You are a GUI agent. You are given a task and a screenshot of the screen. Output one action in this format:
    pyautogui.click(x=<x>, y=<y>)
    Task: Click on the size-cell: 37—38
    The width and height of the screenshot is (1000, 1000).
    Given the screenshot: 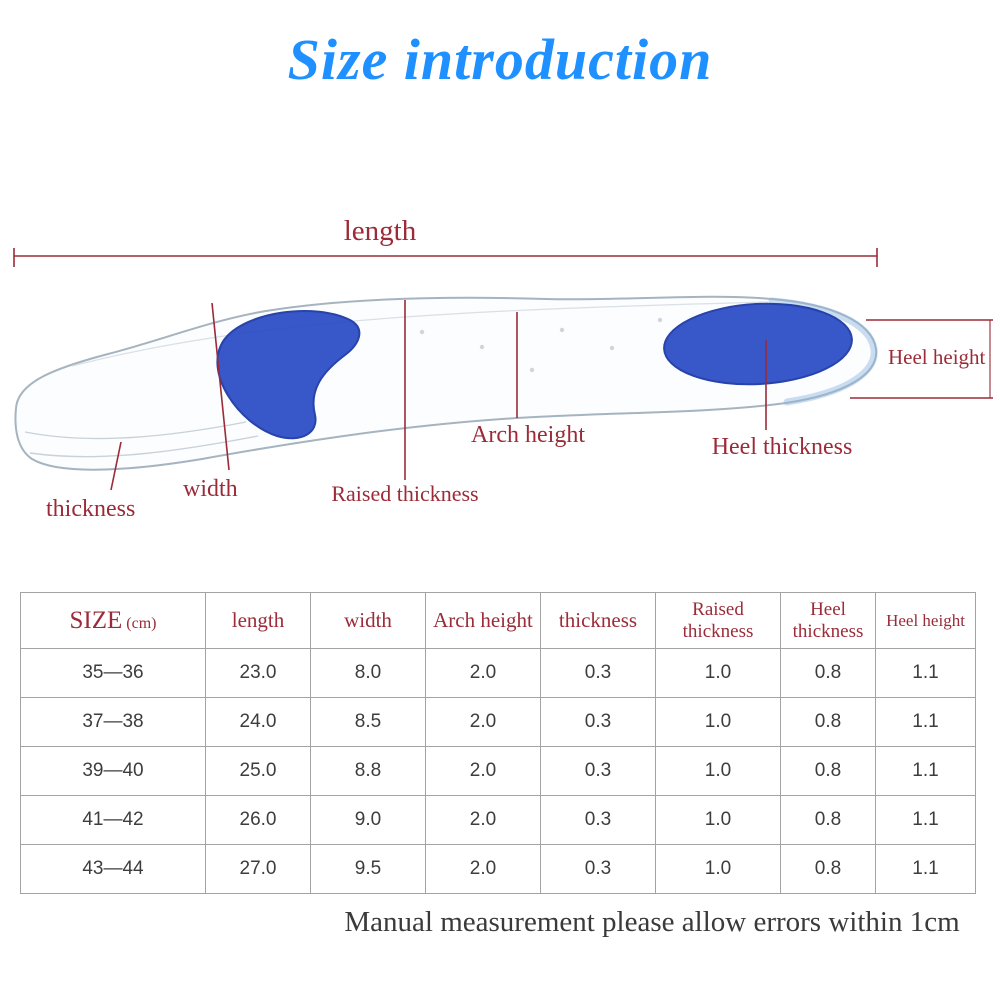 What is the action you would take?
    pyautogui.click(x=113, y=722)
    